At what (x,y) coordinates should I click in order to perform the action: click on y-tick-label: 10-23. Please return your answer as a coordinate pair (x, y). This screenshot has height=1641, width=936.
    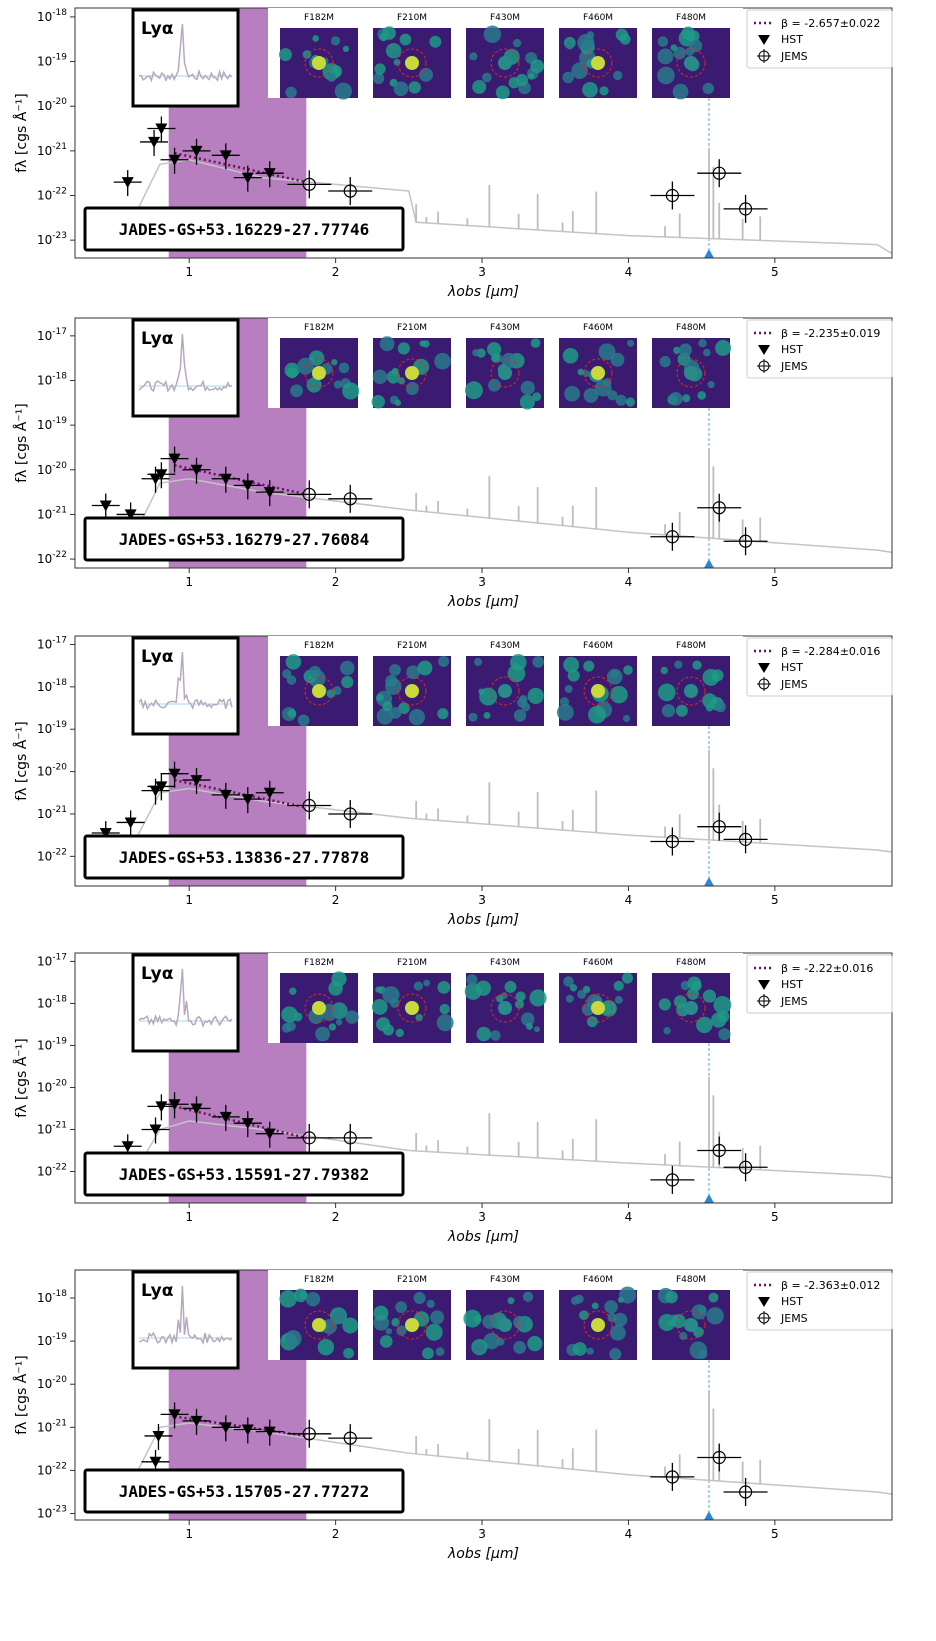
    Looking at the image, I should click on (52, 239).